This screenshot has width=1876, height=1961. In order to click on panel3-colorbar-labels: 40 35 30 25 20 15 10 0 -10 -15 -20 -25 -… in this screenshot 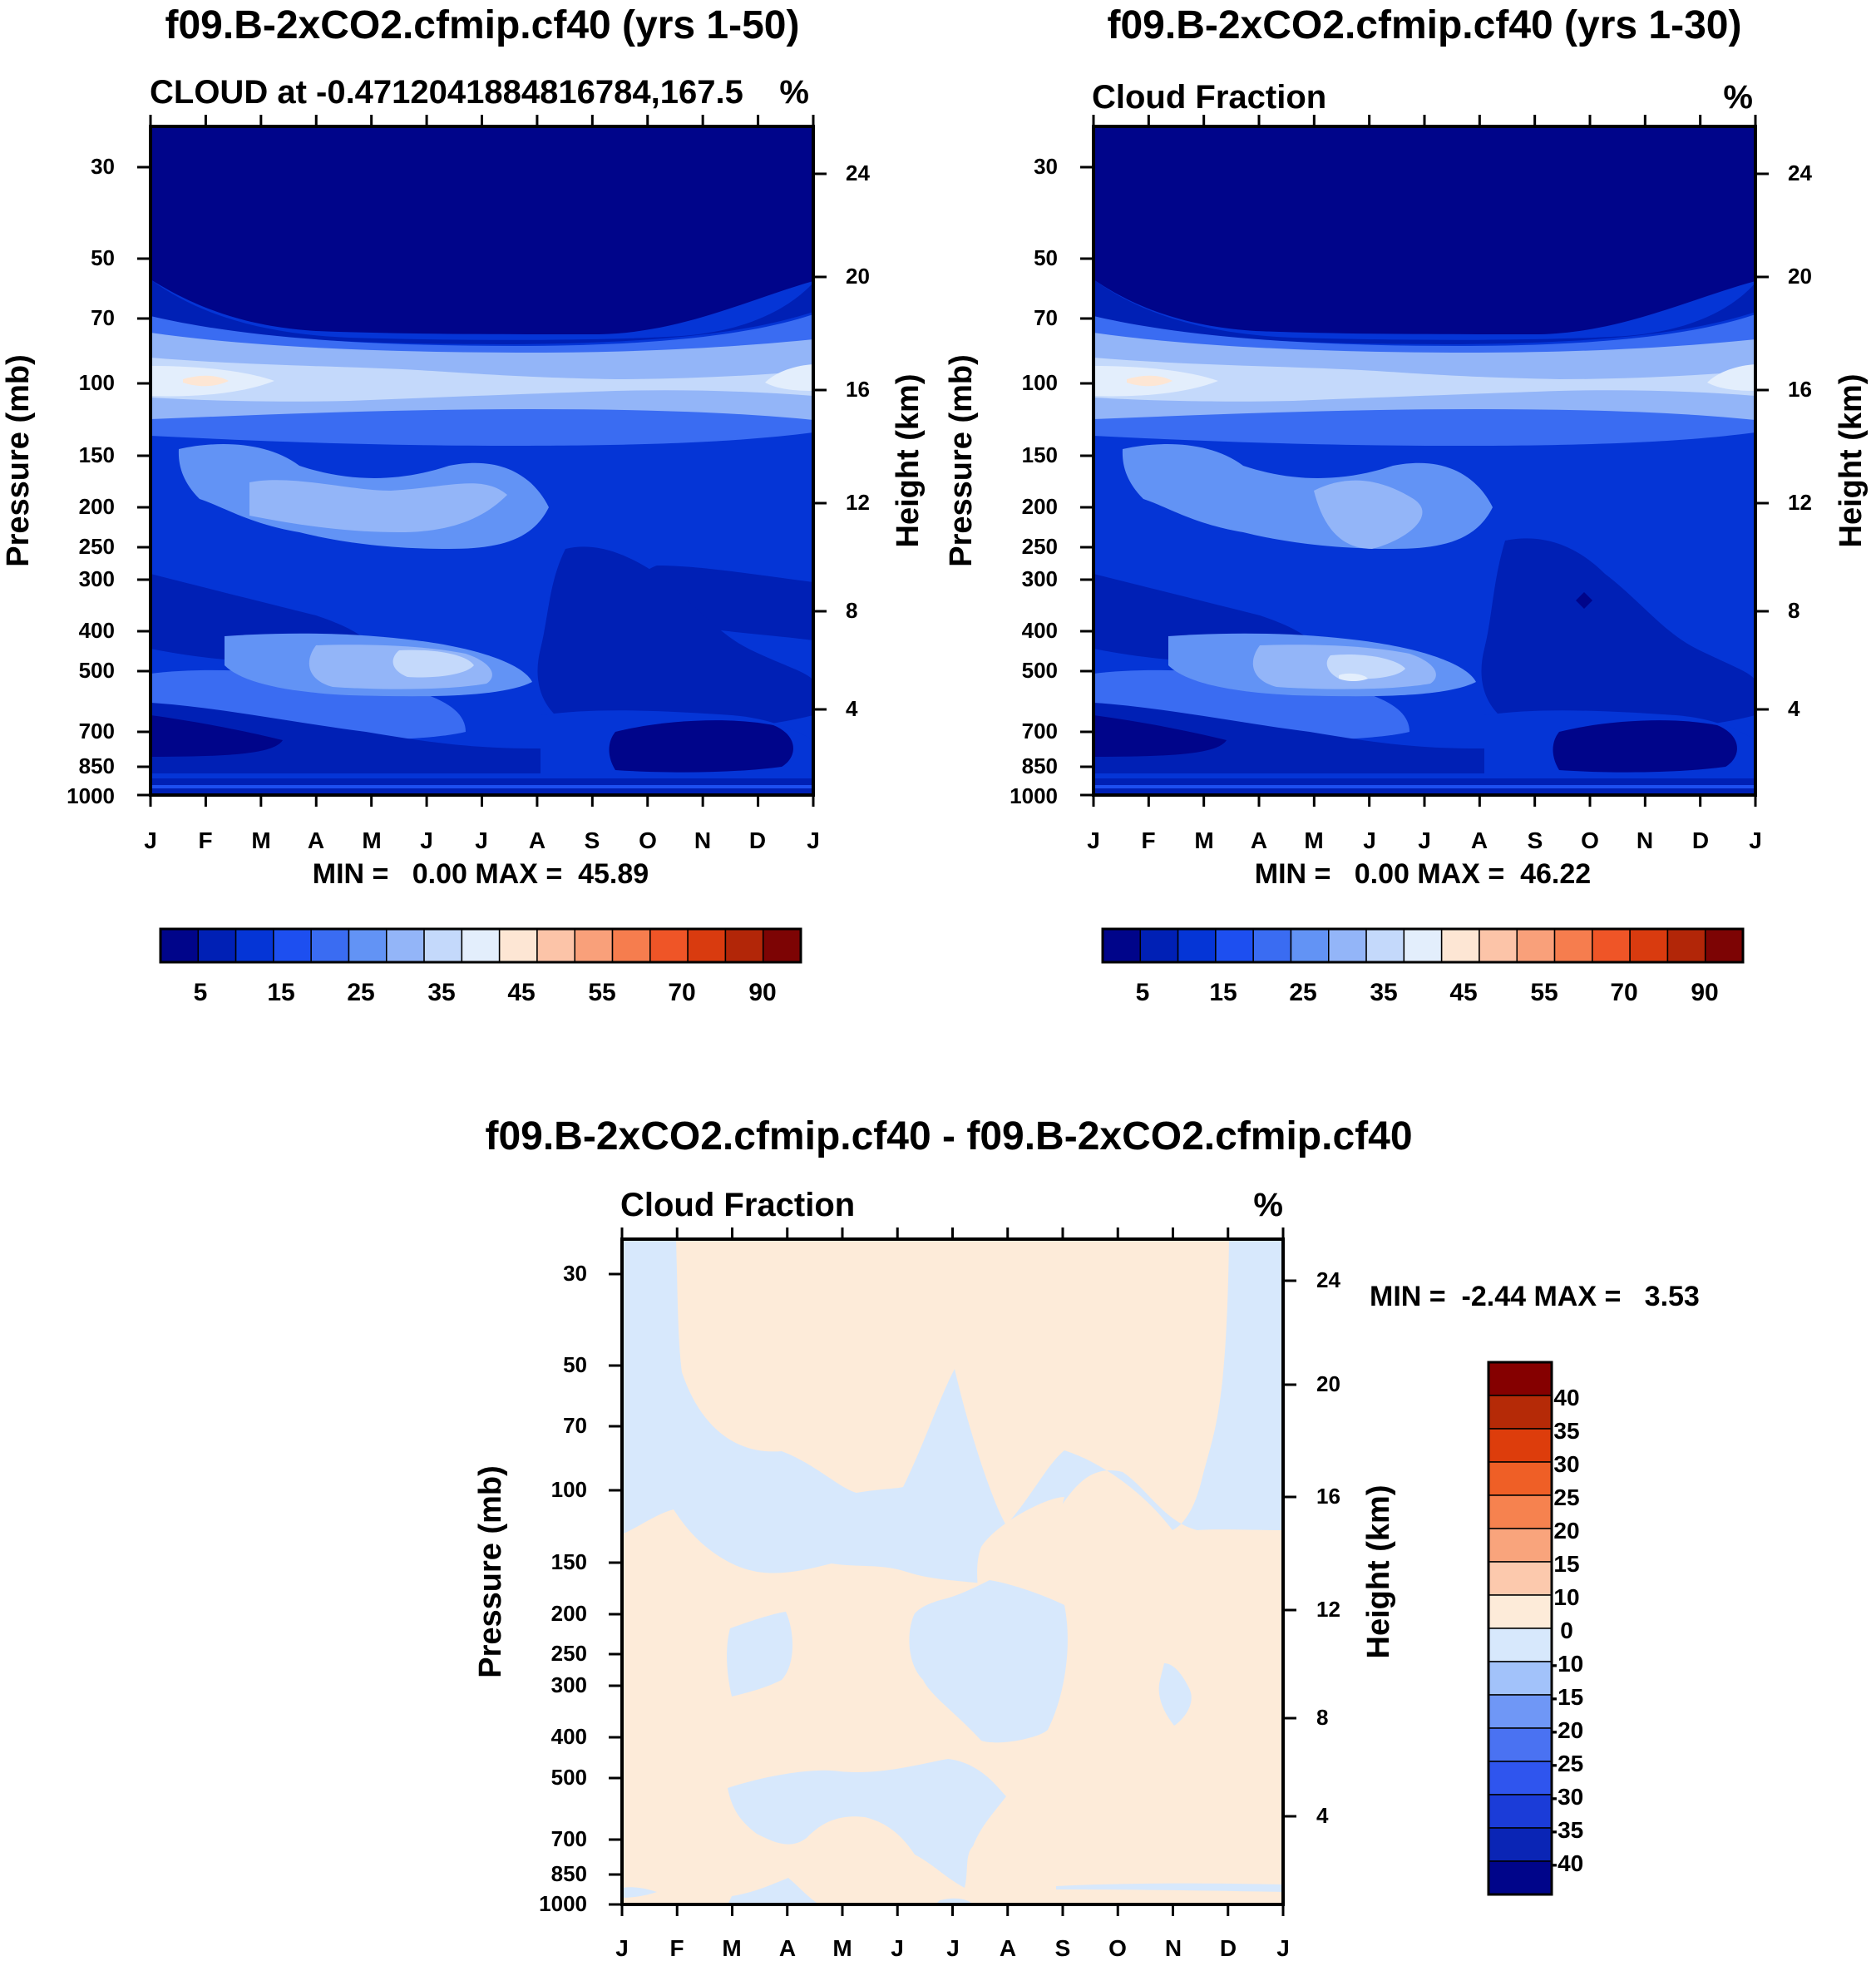, I will do `click(1567, 1630)`.